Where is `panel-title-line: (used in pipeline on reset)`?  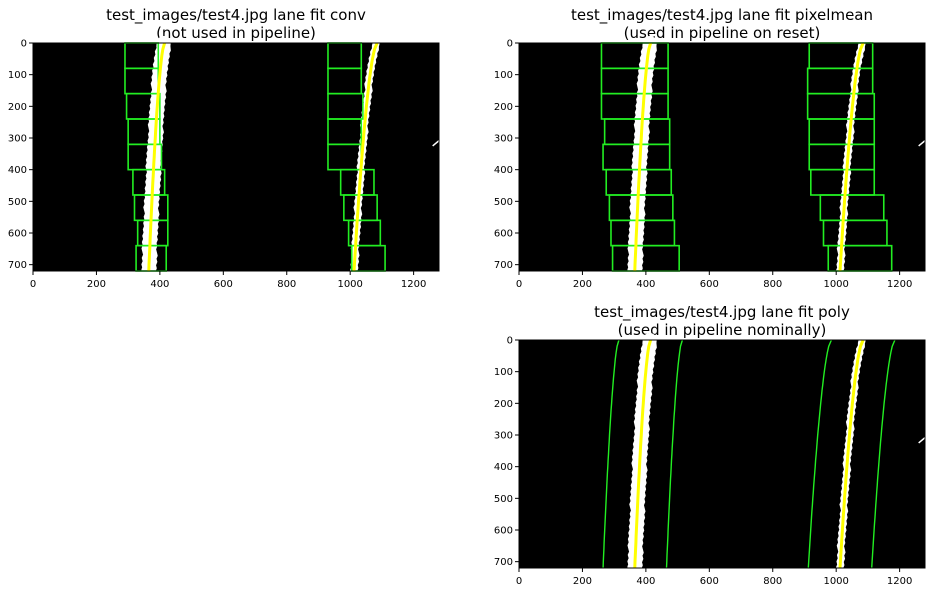 panel-title-line: (used in pipeline on reset) is located at coordinates (722, 33).